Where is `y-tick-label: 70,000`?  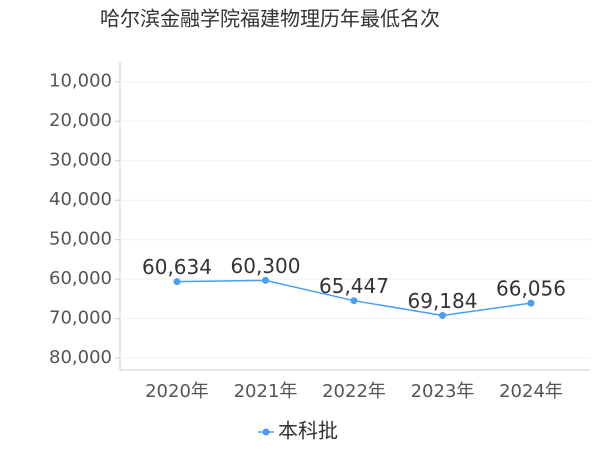
y-tick-label: 70,000 is located at coordinates (80, 318).